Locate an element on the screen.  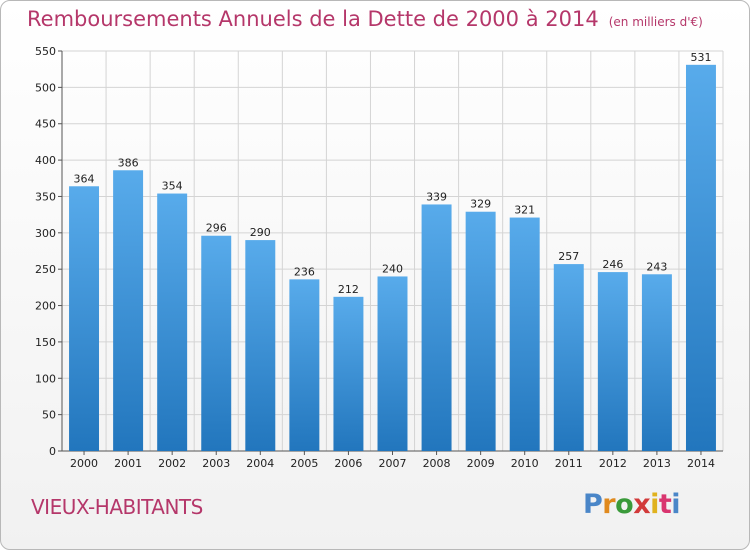
x-tick-label: 2007 is located at coordinates (393, 463).